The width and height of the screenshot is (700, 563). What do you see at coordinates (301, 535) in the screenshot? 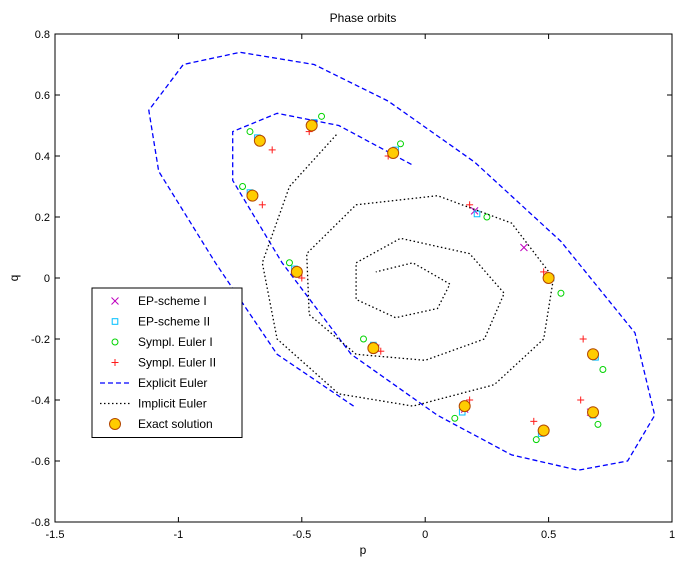
I see `x-tick-label: -0.5` at bounding box center [301, 535].